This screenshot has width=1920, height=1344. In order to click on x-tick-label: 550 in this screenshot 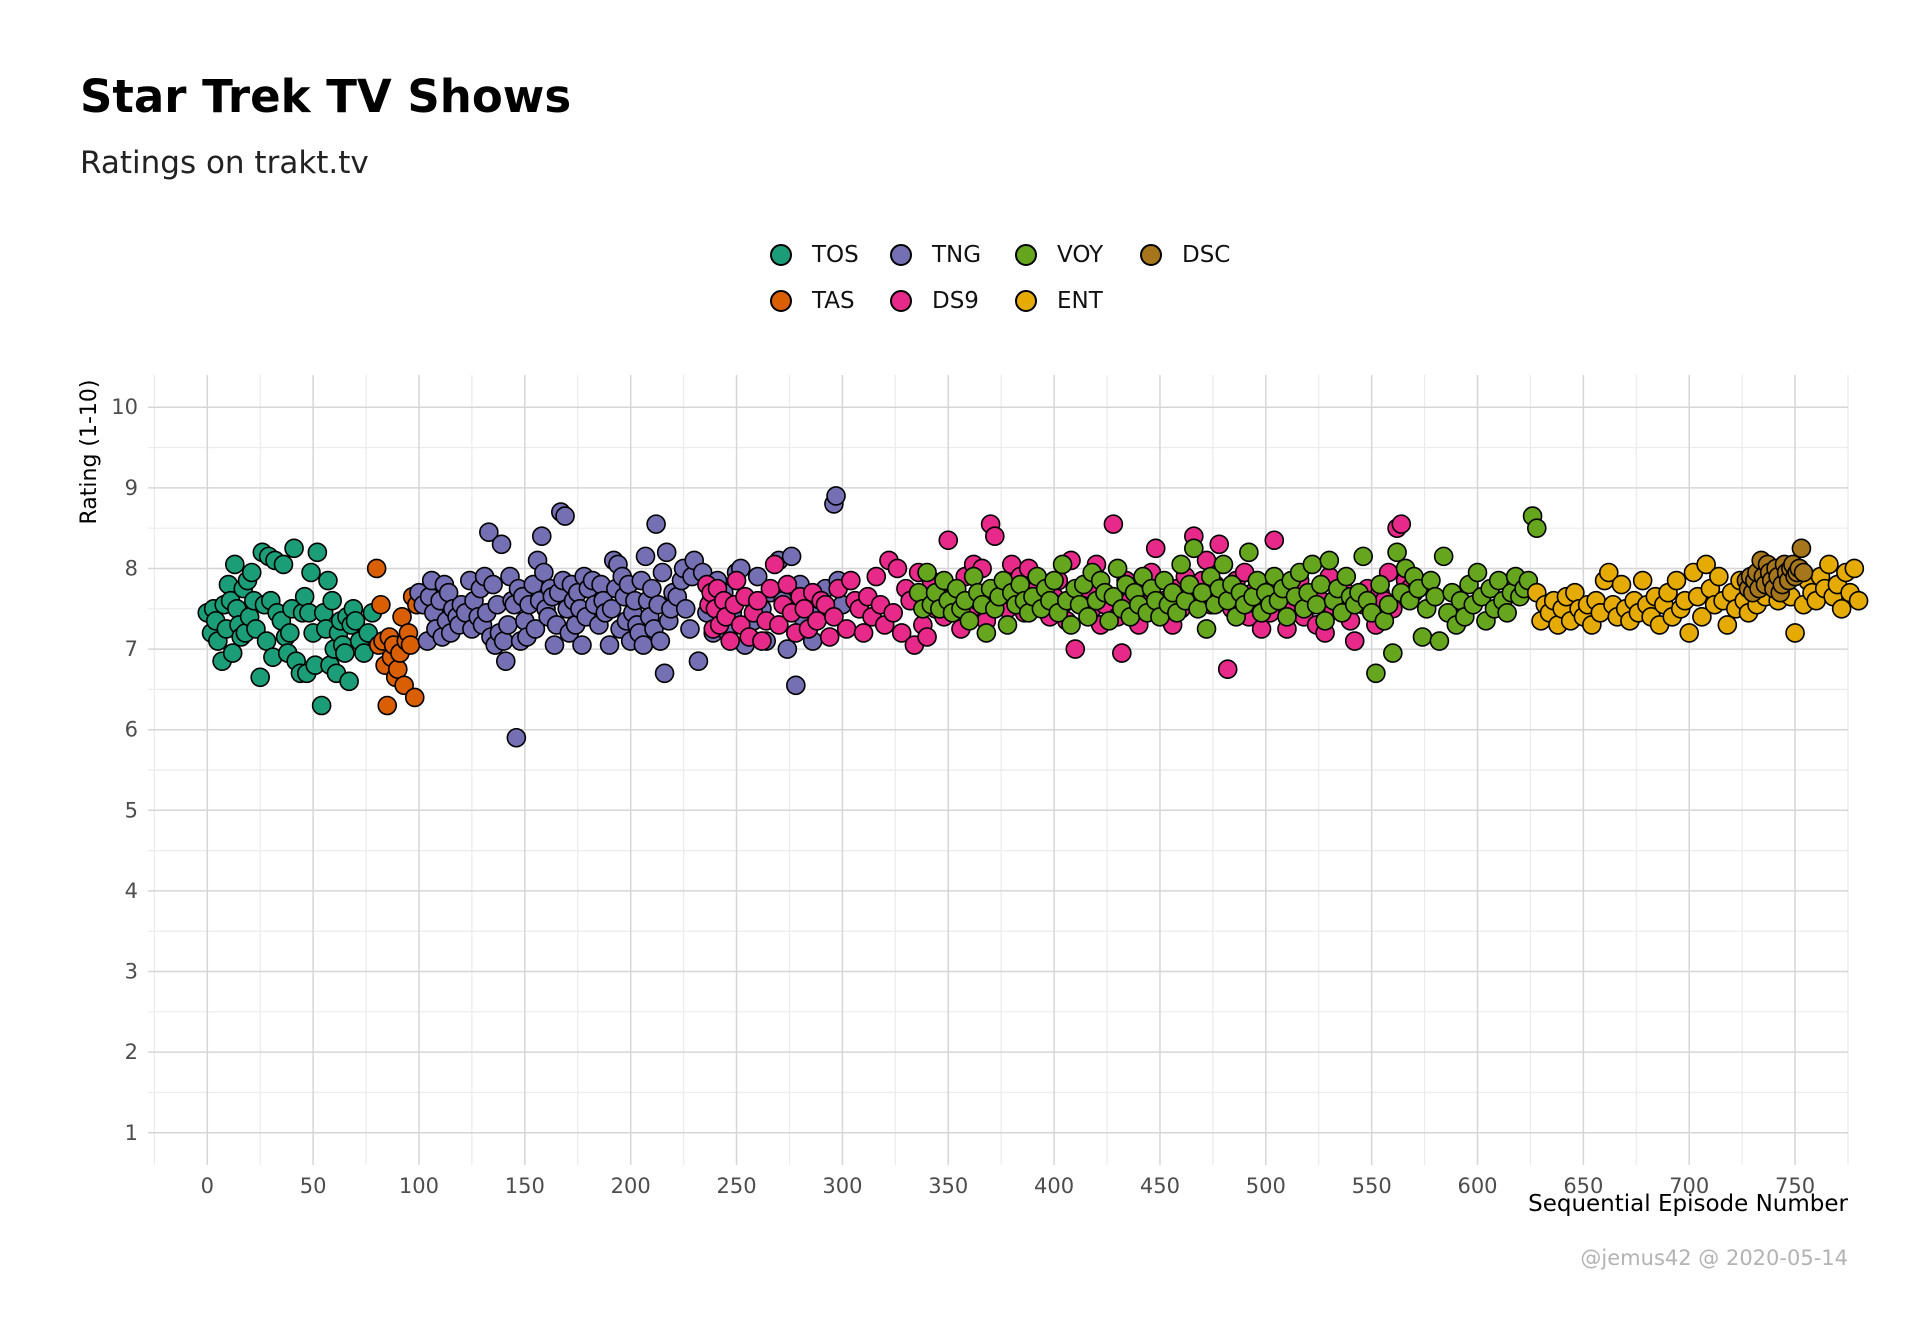, I will do `click(1372, 1186)`.